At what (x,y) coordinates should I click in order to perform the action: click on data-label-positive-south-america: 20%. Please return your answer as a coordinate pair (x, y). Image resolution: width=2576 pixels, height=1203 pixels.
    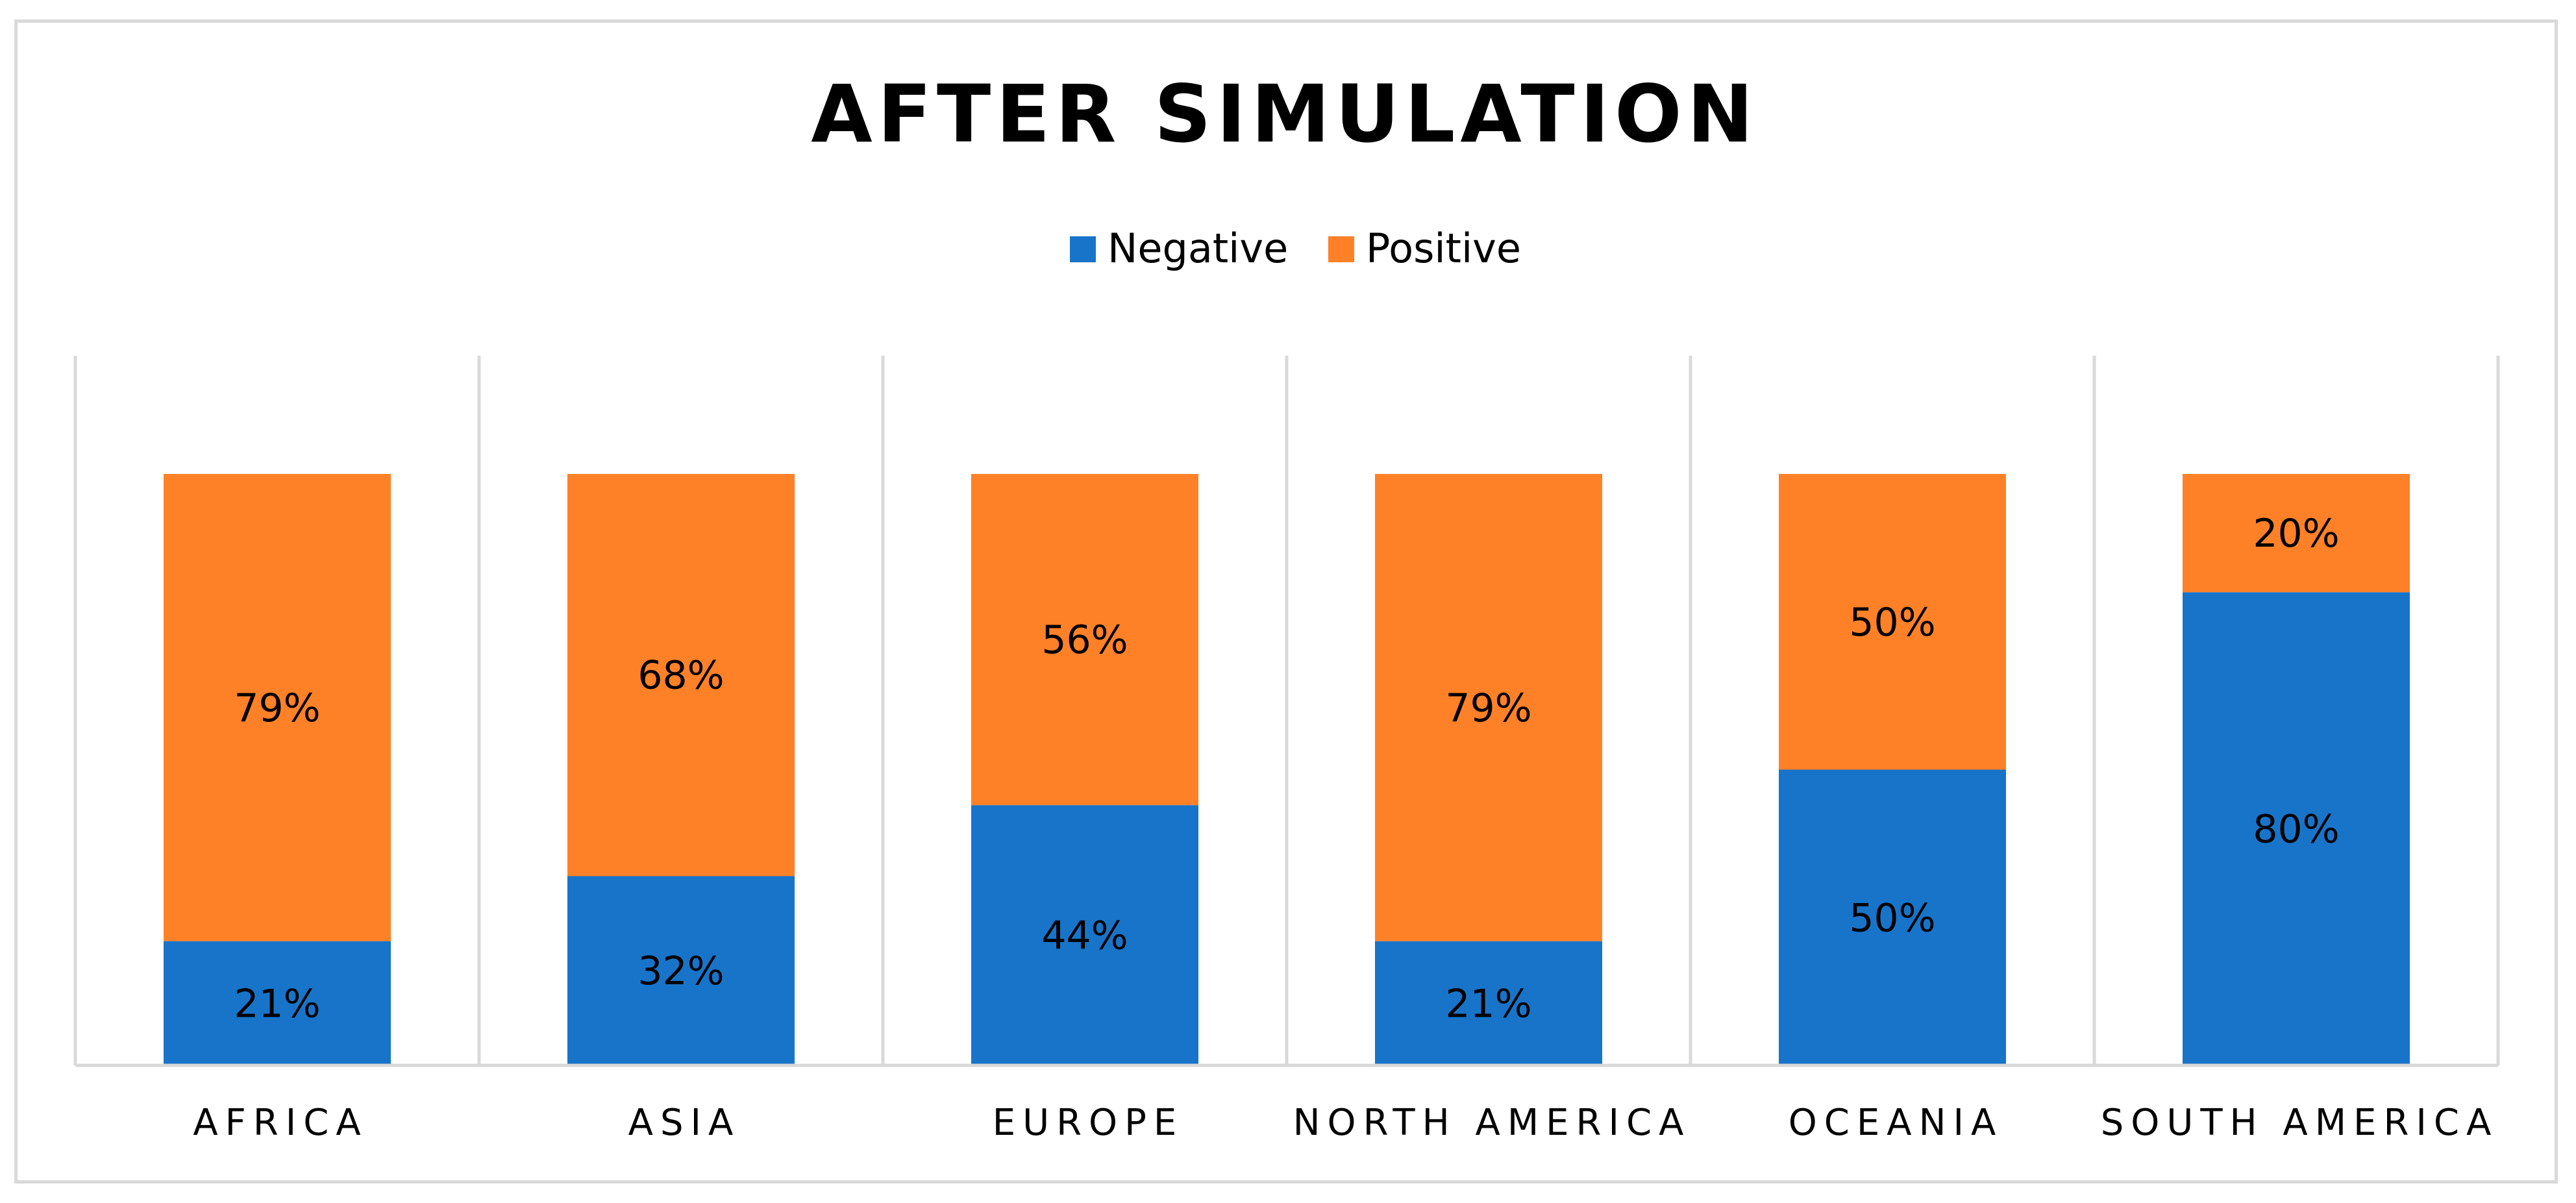
    Looking at the image, I should click on (2296, 533).